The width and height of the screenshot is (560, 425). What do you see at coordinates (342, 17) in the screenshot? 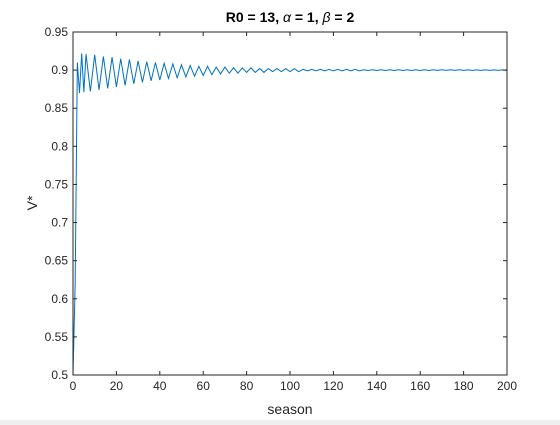
I see `title-beta-part: = 2` at bounding box center [342, 17].